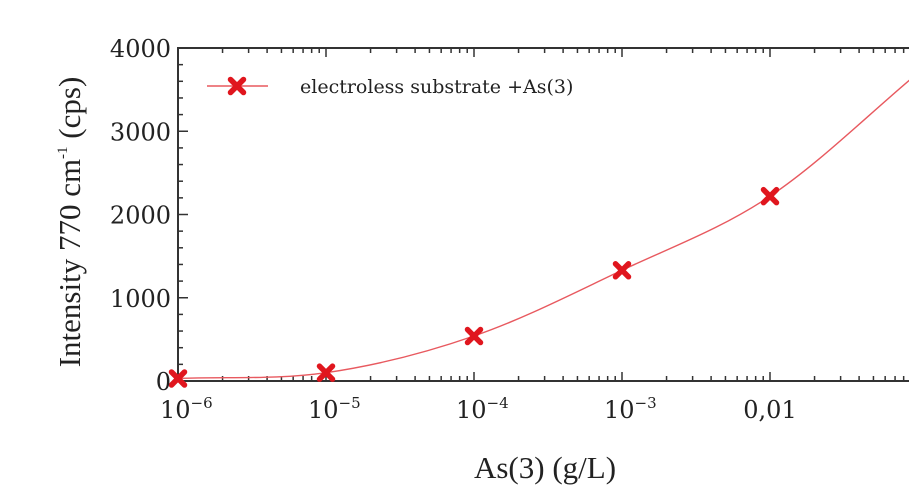  Describe the element at coordinates (163, 382) in the screenshot. I see `y-tick-label: 0` at that location.